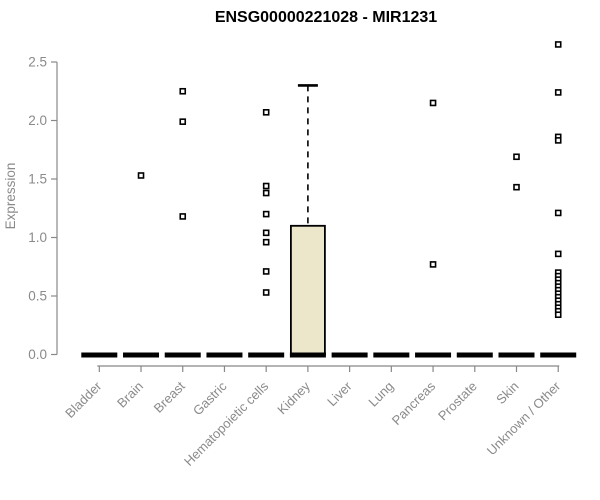 The width and height of the screenshot is (600, 500). What do you see at coordinates (83, 399) in the screenshot?
I see `x-tick-label-bladder: Bladder` at bounding box center [83, 399].